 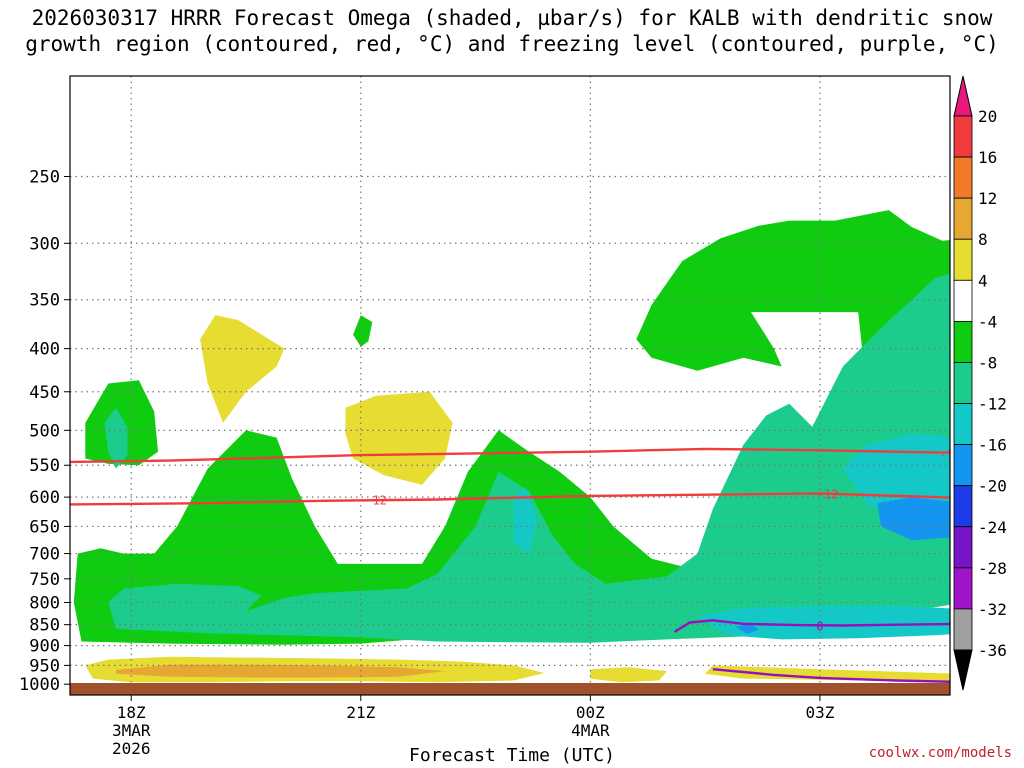 What do you see at coordinates (363, 331) in the screenshot?
I see `green-top-dot` at bounding box center [363, 331].